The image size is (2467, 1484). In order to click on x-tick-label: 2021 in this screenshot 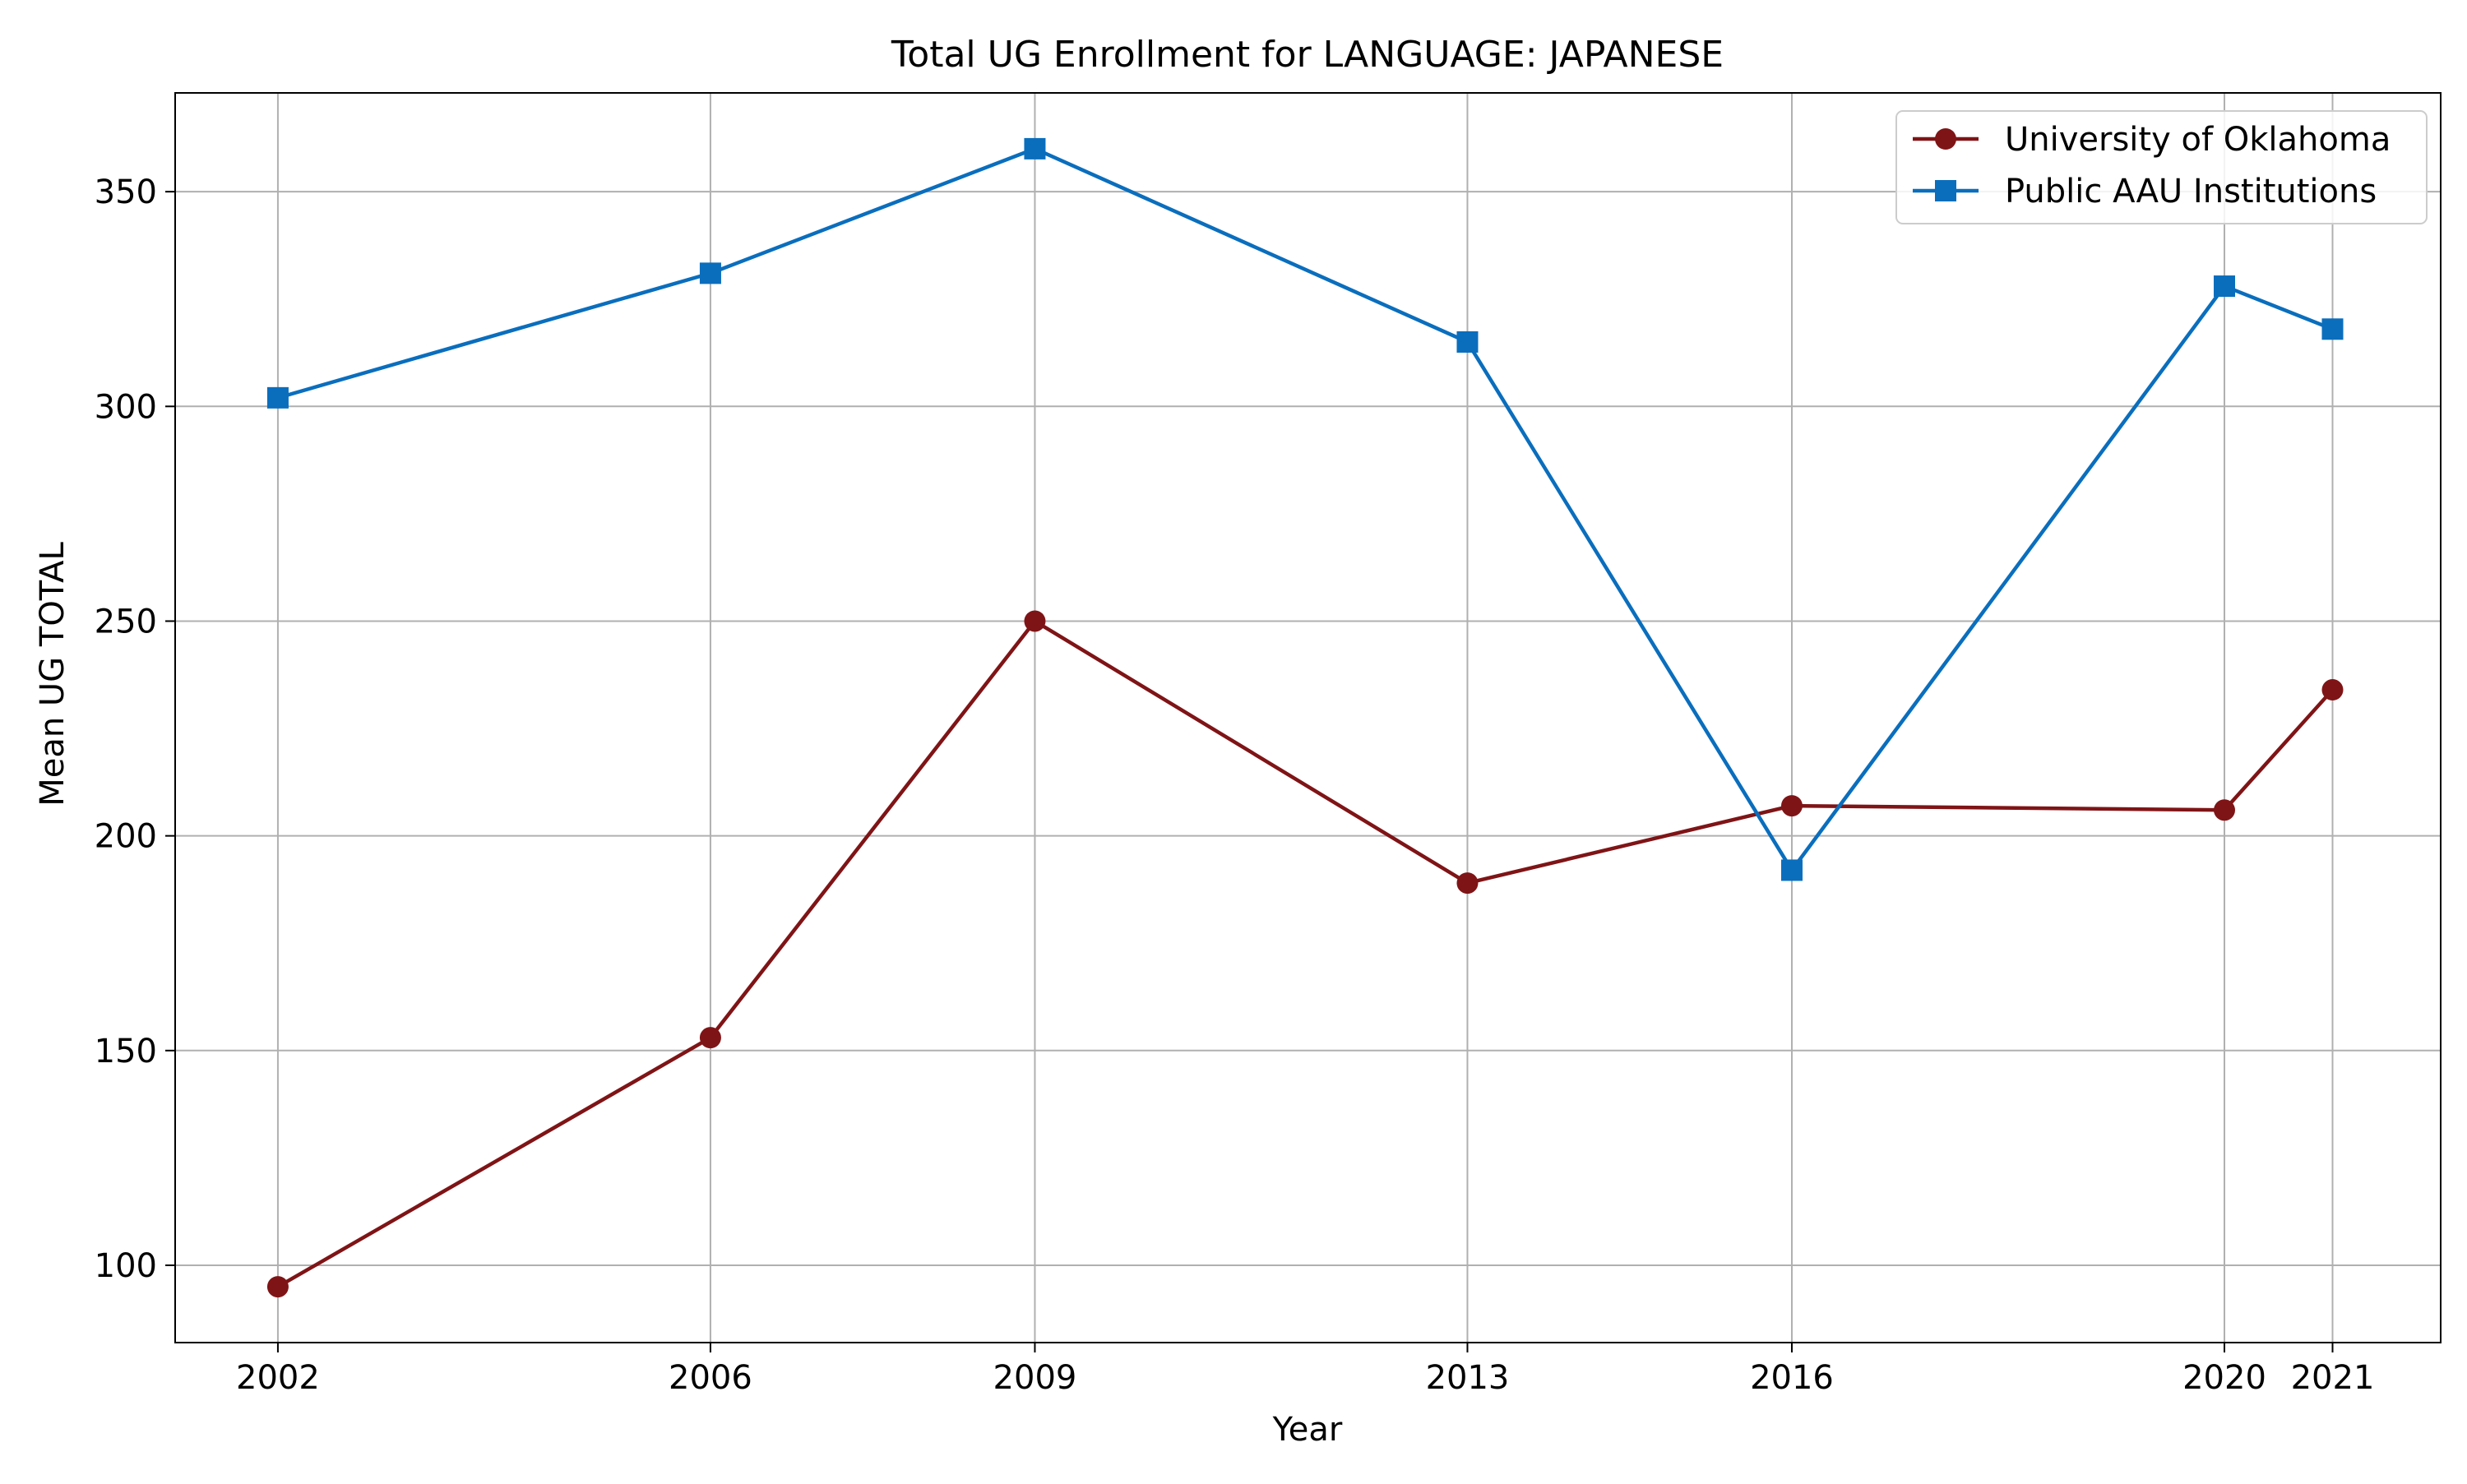, I will do `click(2333, 1378)`.